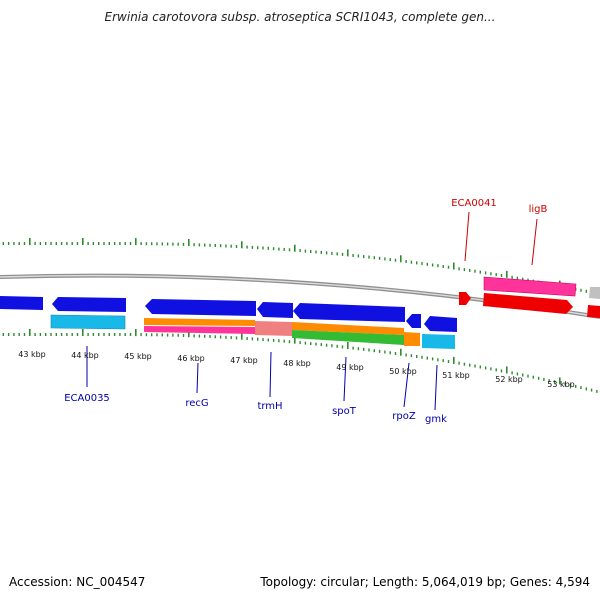  What do you see at coordinates (89, 304) in the screenshot?
I see `gene-feature-ECA0035-blue` at bounding box center [89, 304].